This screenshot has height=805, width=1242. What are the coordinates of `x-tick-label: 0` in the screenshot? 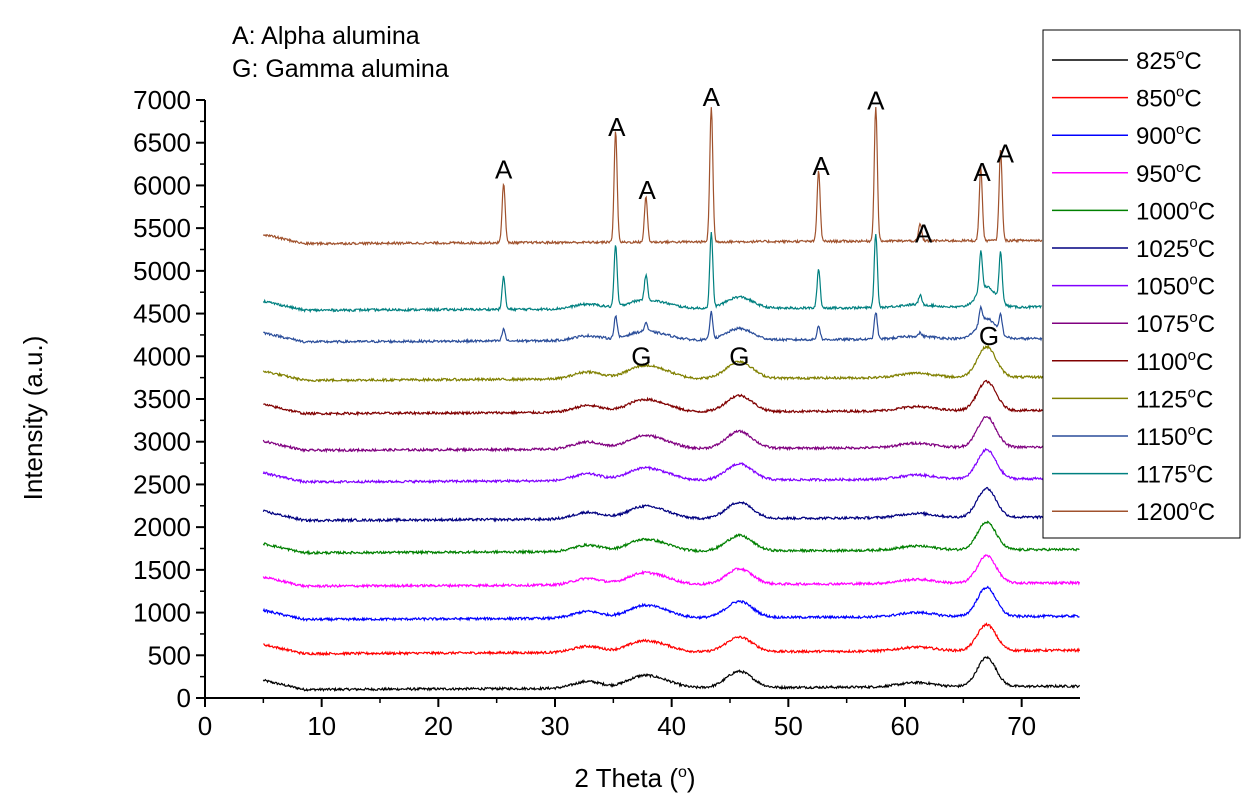 It's located at (205, 726).